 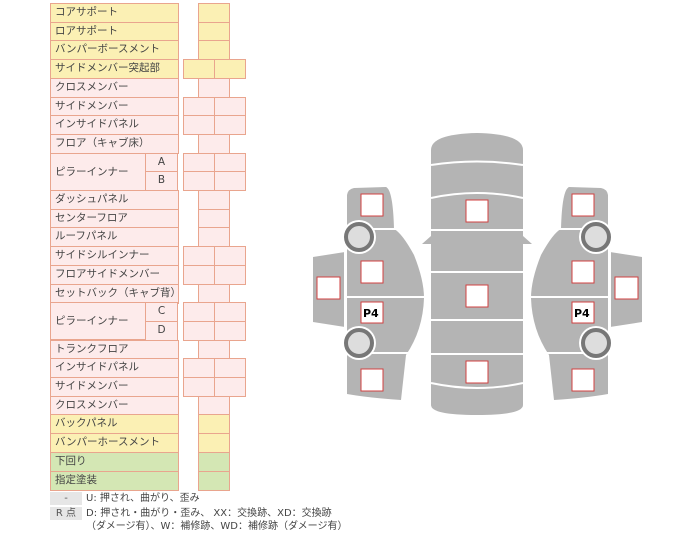 What do you see at coordinates (114, 69) in the screenshot?
I see `row-label: サイドメンバー突起部` at bounding box center [114, 69].